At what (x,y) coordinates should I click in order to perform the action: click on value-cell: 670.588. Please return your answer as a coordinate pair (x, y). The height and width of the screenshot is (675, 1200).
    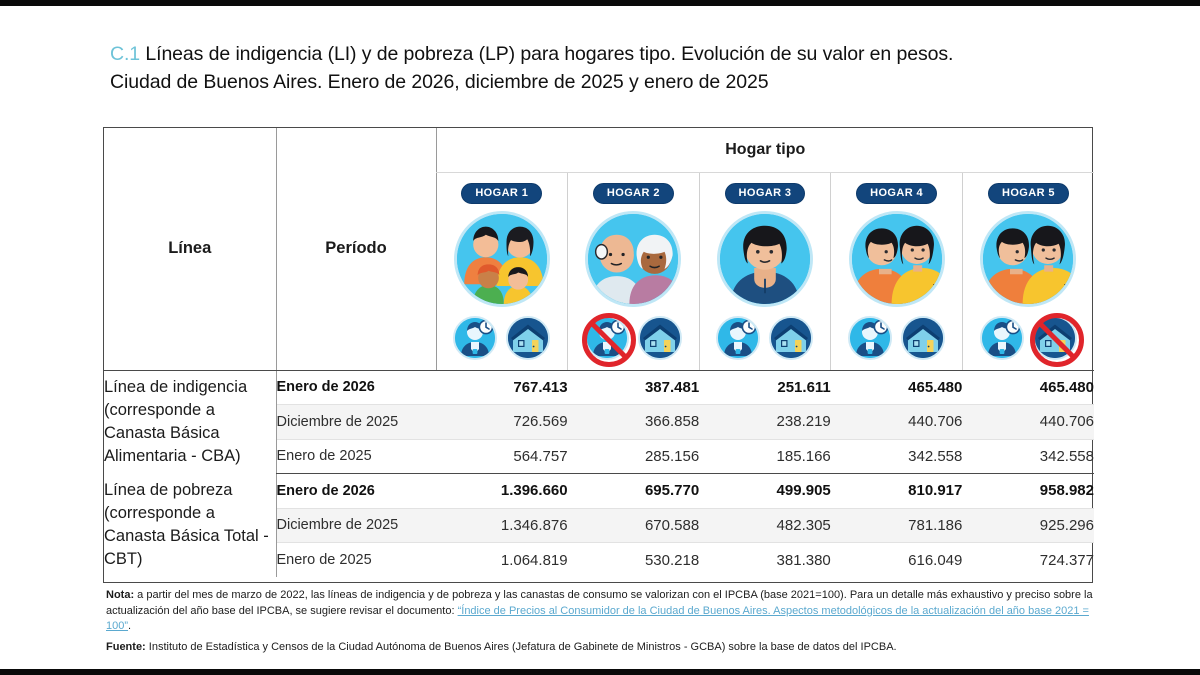
    Looking at the image, I should click on (633, 525).